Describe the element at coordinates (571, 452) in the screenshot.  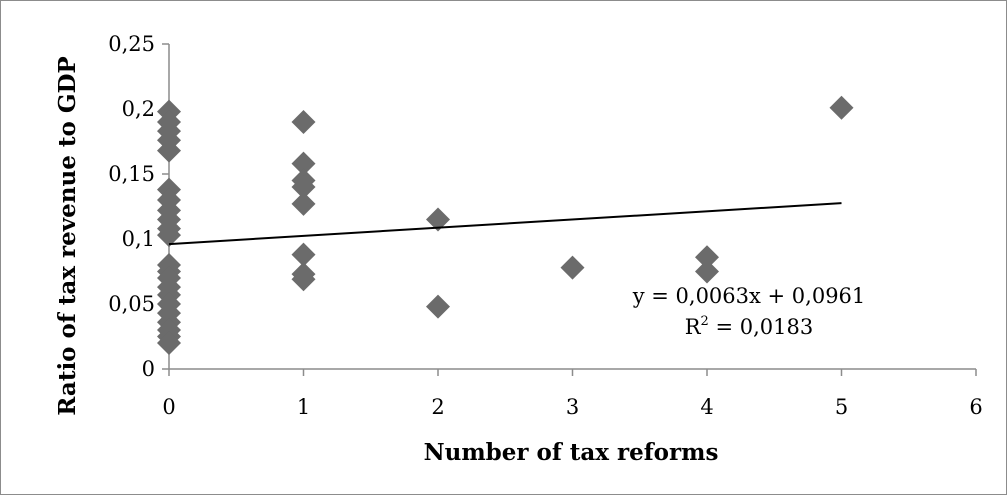
I see `x-axis-title: Number of tax reforms` at that location.